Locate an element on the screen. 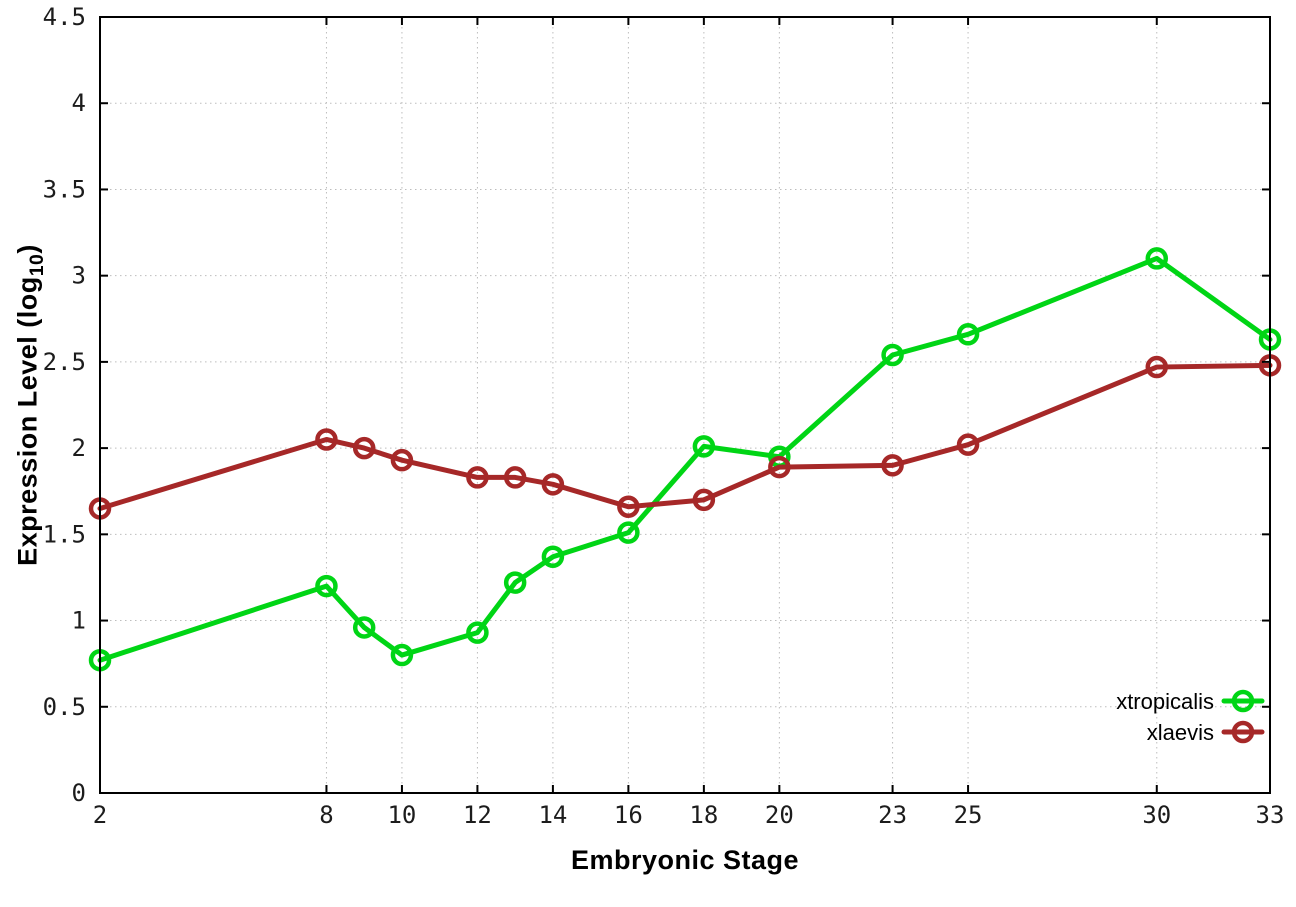  x-tick-label: 33 is located at coordinates (1270, 815).